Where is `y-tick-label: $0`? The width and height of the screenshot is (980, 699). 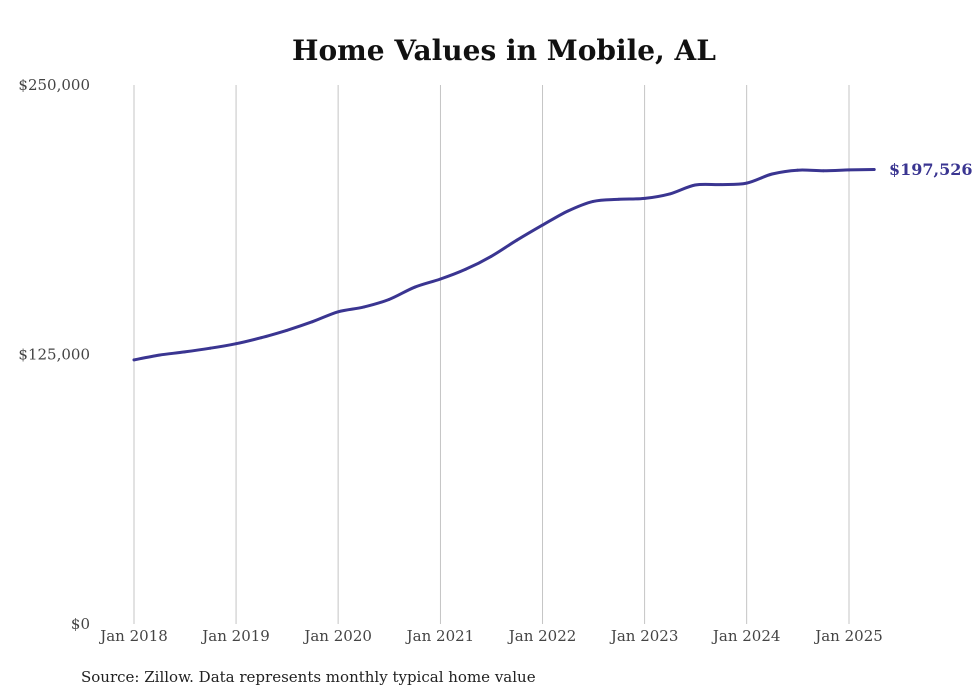 y-tick-label: $0 is located at coordinates (80, 624).